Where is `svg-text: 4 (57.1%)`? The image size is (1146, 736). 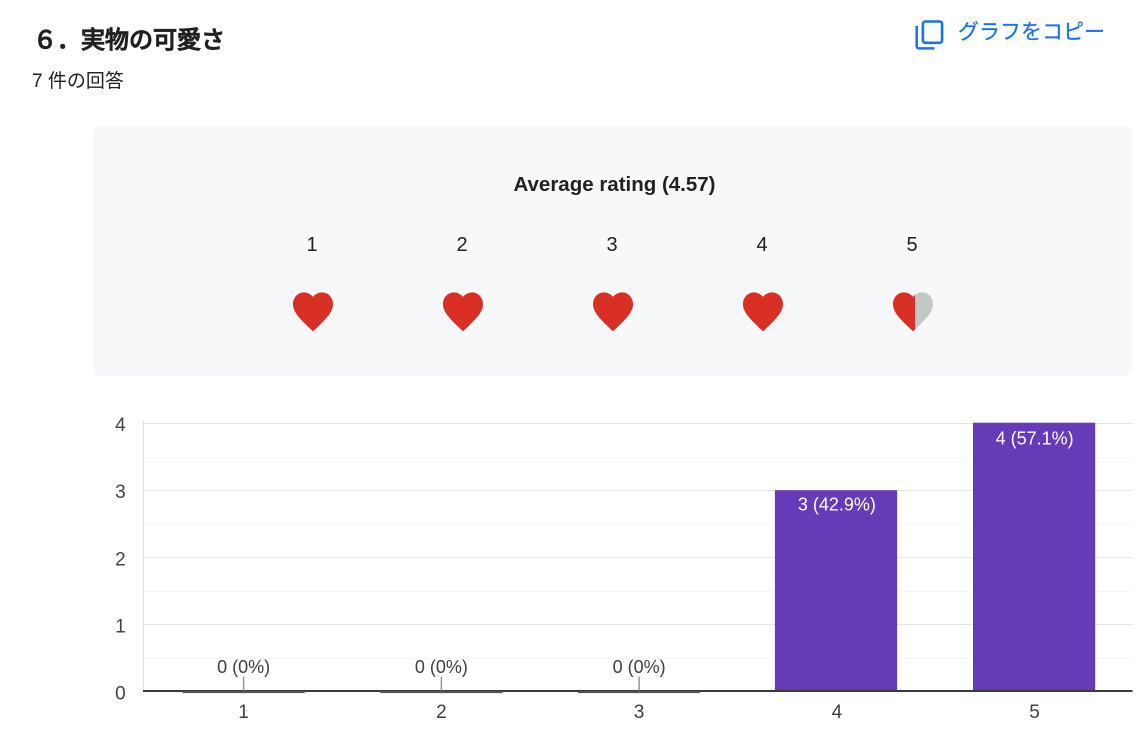
svg-text: 4 (57.1%) is located at coordinates (1035, 439).